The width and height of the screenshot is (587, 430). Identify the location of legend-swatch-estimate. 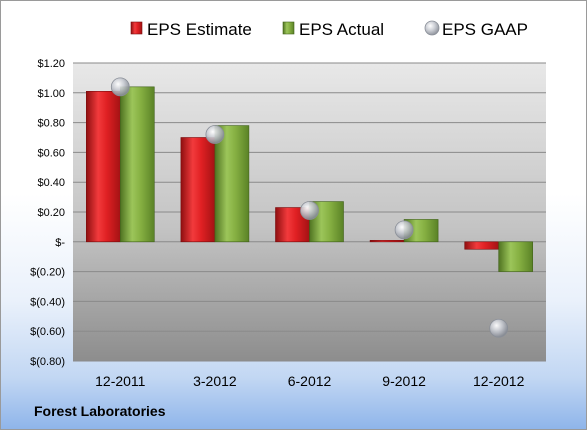
(136, 28).